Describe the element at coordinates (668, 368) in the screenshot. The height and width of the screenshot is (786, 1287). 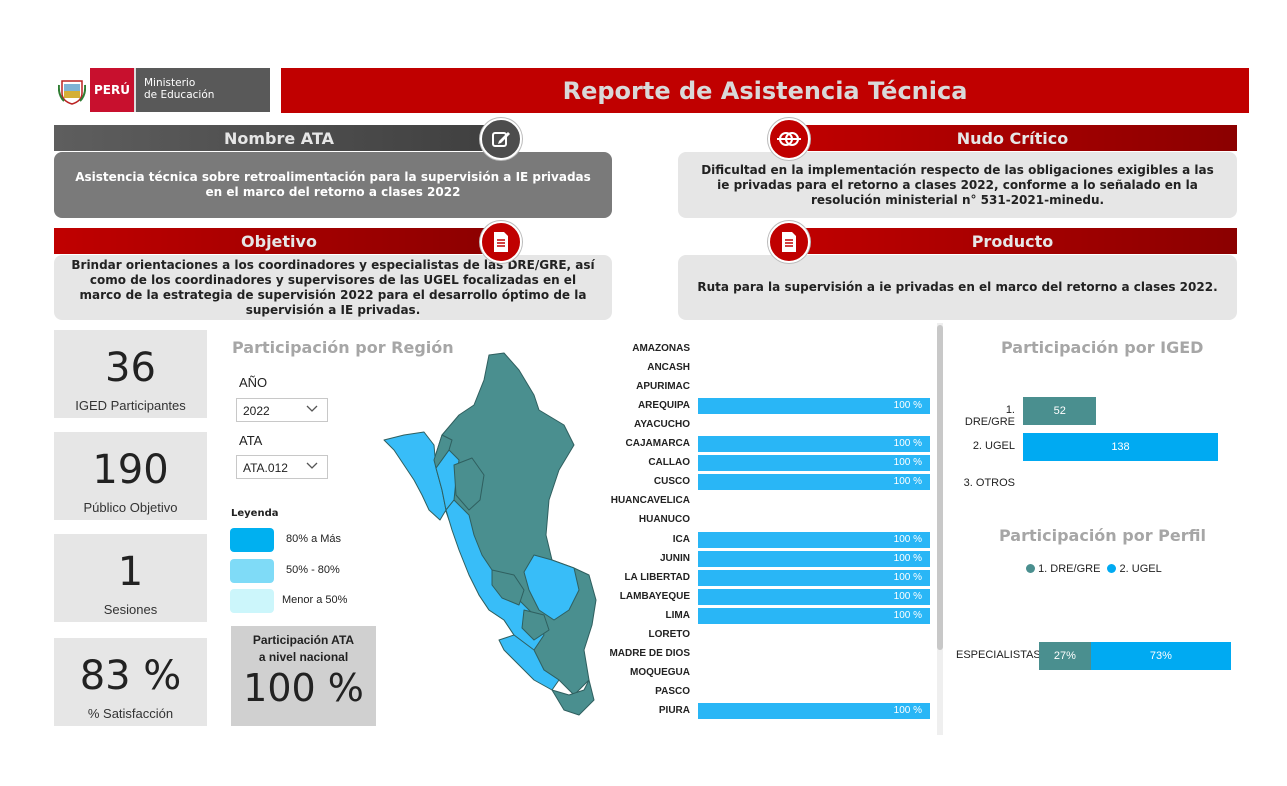
I see `region-name: ANCASH` at that location.